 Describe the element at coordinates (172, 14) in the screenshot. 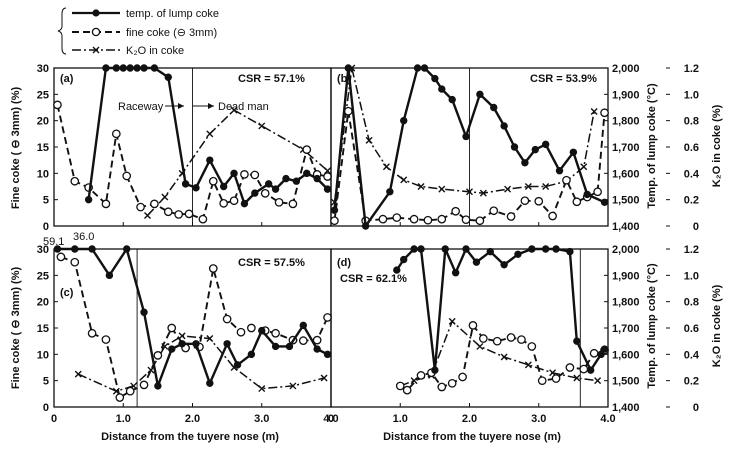

I see `legend-label-temp: temp. of lump coke` at that location.